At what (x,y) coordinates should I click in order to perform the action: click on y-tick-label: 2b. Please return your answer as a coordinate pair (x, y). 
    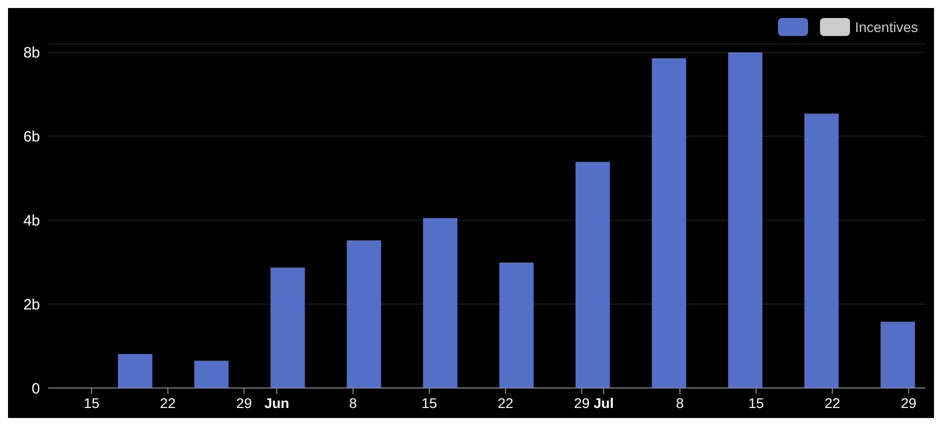
    Looking at the image, I should click on (31, 305).